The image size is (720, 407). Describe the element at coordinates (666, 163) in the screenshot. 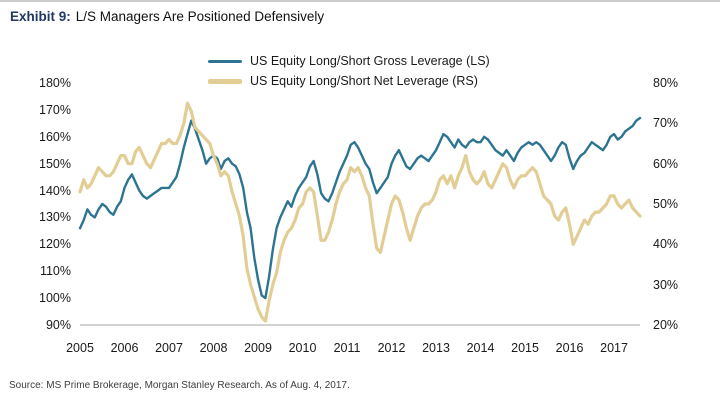

I see `y-axis-tick-right: 60%` at that location.